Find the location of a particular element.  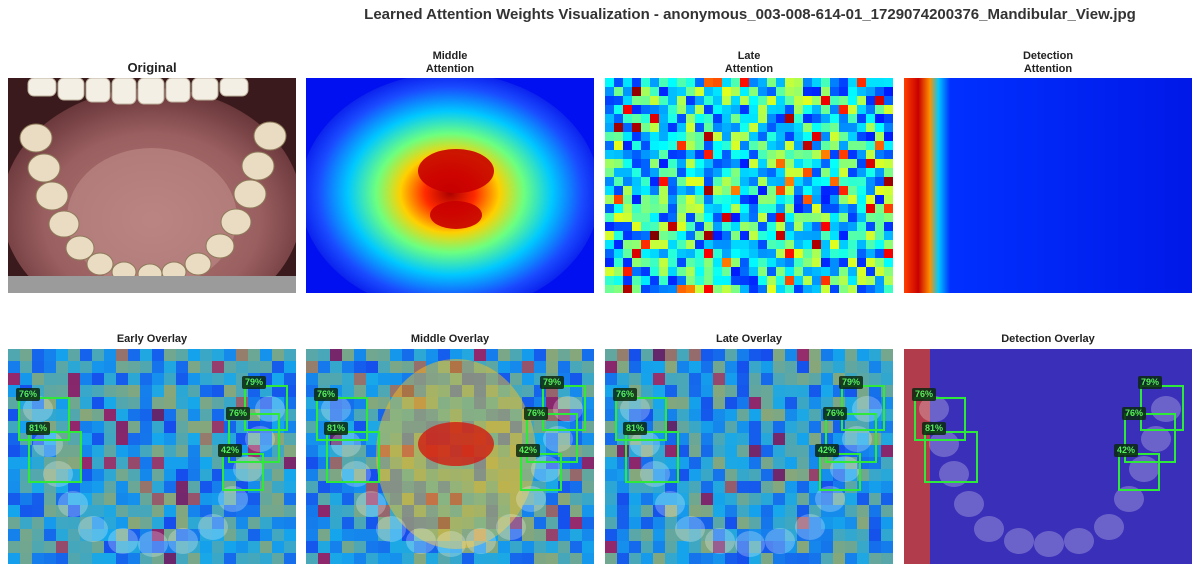

panel-title-late-overlay: Late Overlay is located at coordinates (749, 339).